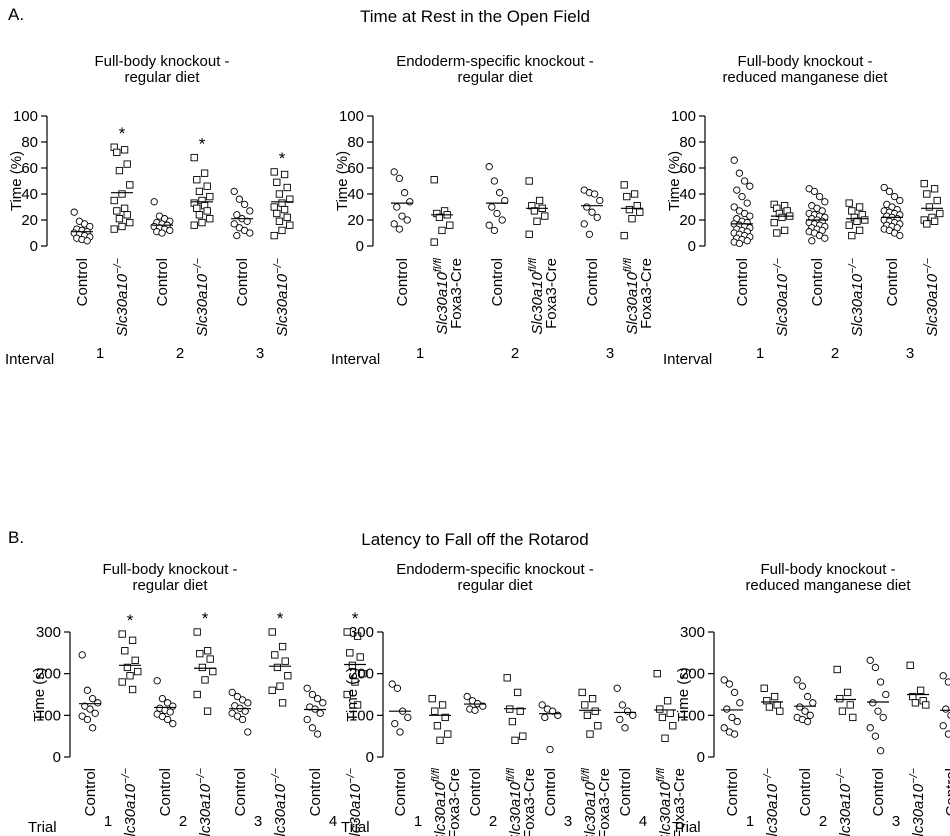  What do you see at coordinates (687, 168) in the screenshot?
I see `y-tick-label: 60` at bounding box center [687, 168].